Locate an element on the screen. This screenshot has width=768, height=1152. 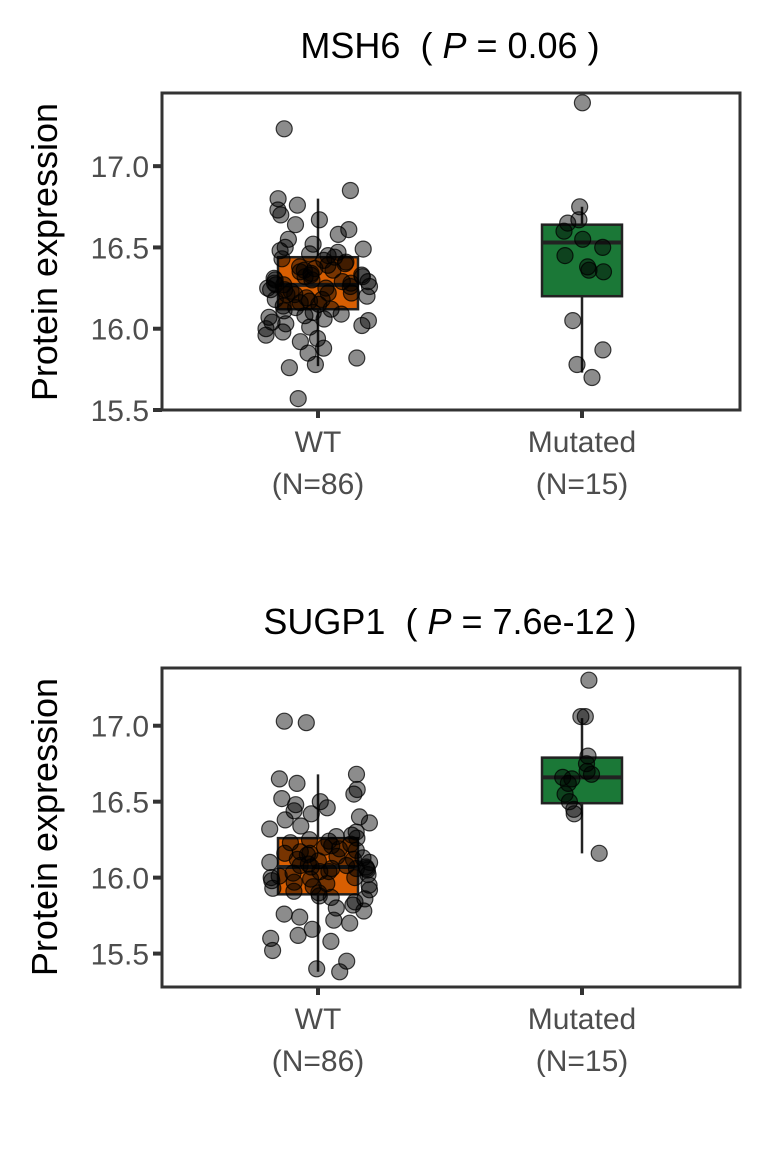
title-open-1: ( is located at coordinates (426, 45).